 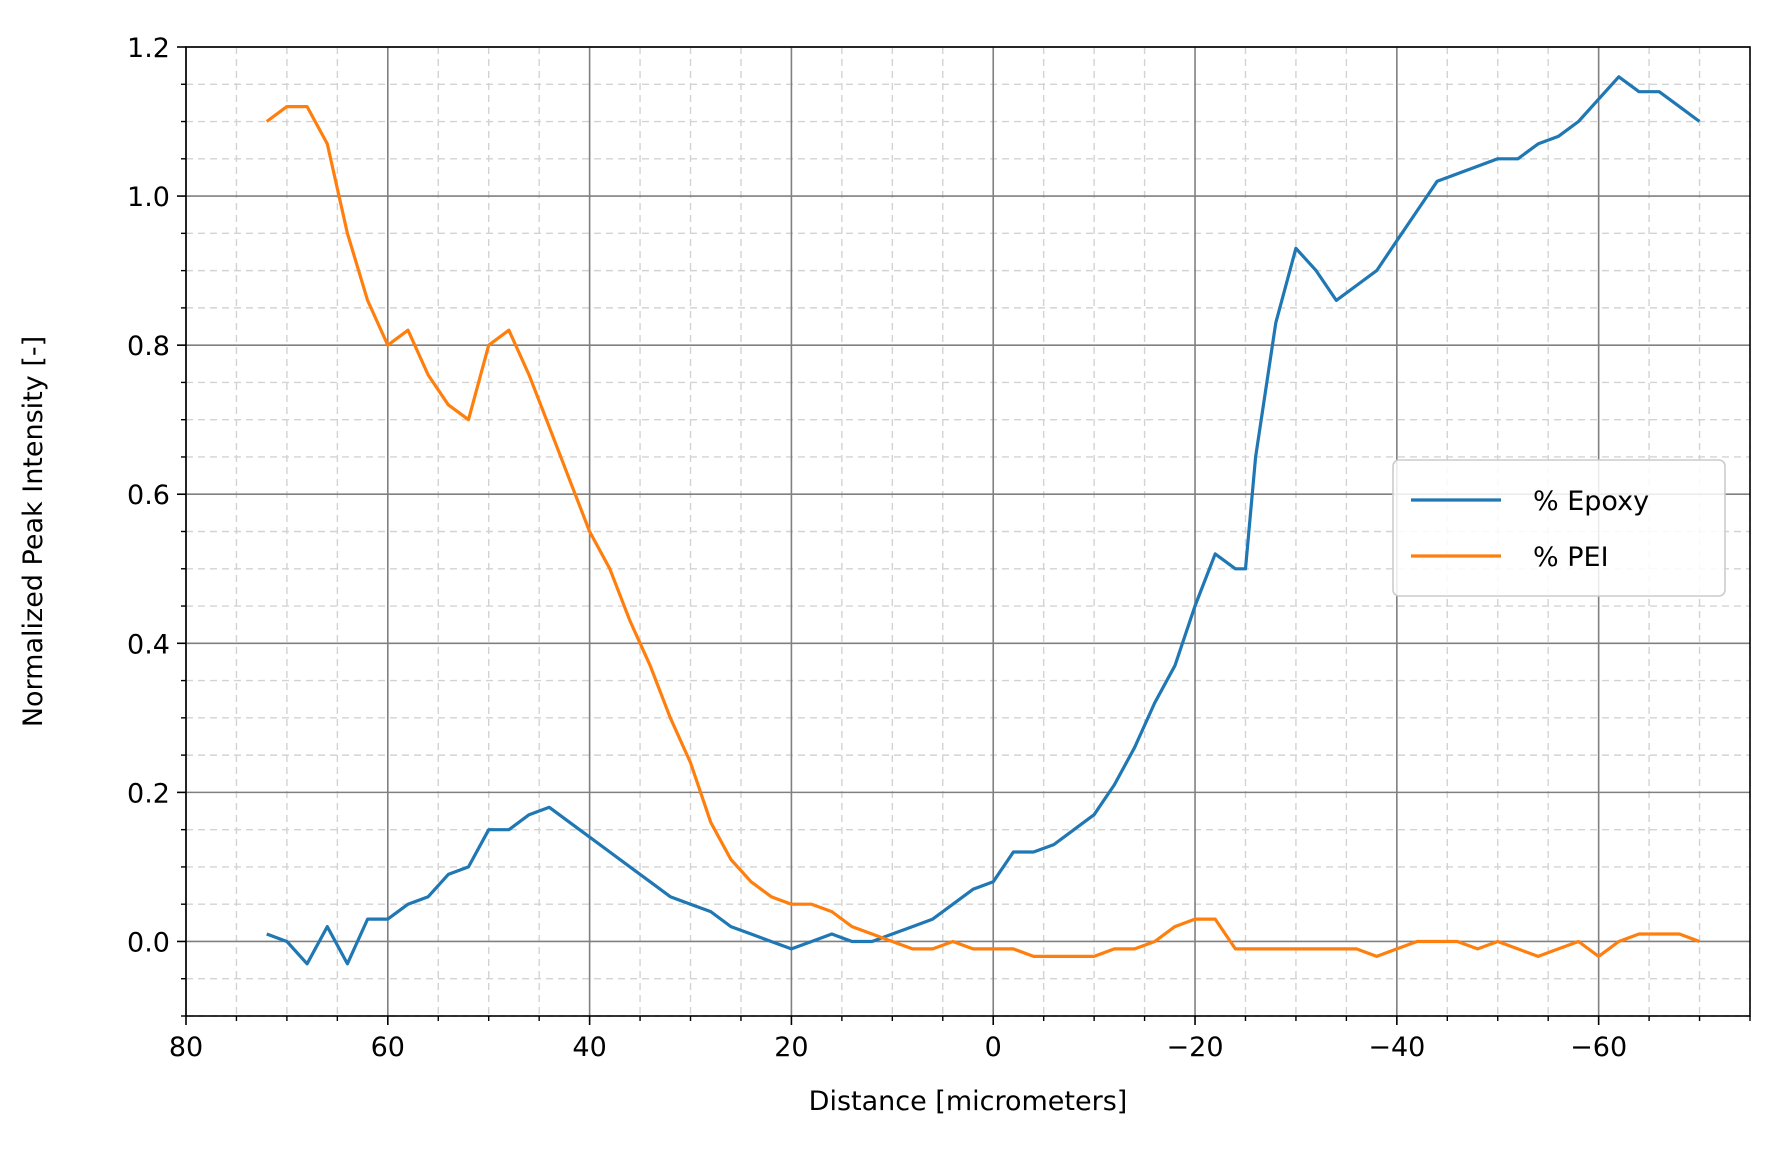 What do you see at coordinates (33, 531) in the screenshot?
I see `y-axis-title: Normalized Peak Intensity [-]` at bounding box center [33, 531].